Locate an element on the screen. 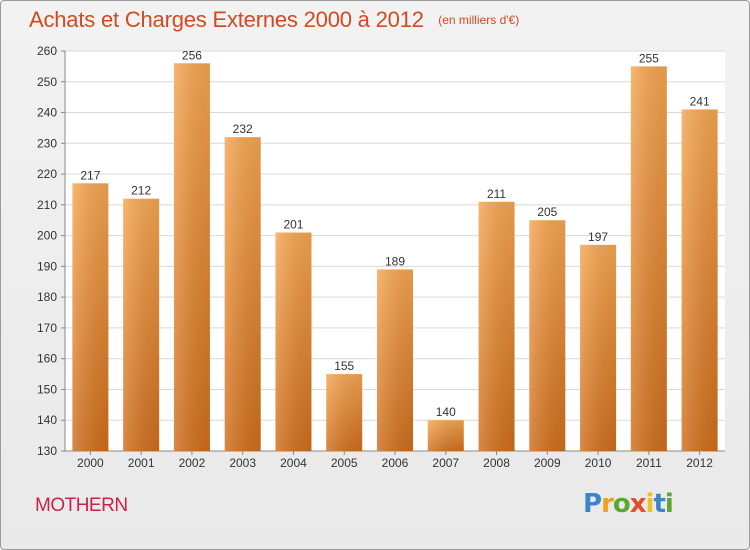  data-label: 205 is located at coordinates (547, 212).